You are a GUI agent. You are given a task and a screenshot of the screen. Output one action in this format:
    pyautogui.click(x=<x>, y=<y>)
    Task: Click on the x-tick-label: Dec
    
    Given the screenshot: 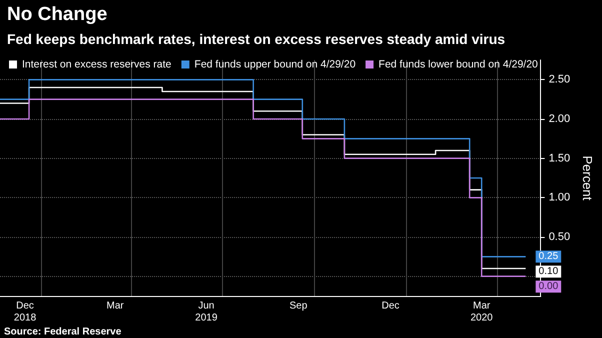 What is the action you would take?
    pyautogui.click(x=391, y=306)
    